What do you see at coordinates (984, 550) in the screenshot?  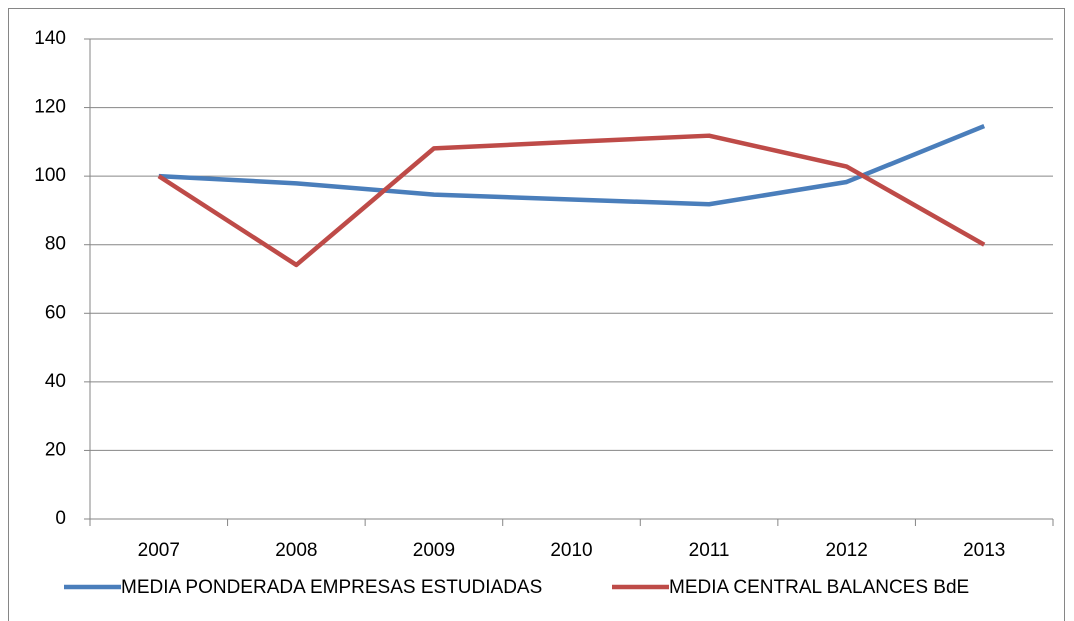 I see `x-tick-label: 2013` at bounding box center [984, 550].